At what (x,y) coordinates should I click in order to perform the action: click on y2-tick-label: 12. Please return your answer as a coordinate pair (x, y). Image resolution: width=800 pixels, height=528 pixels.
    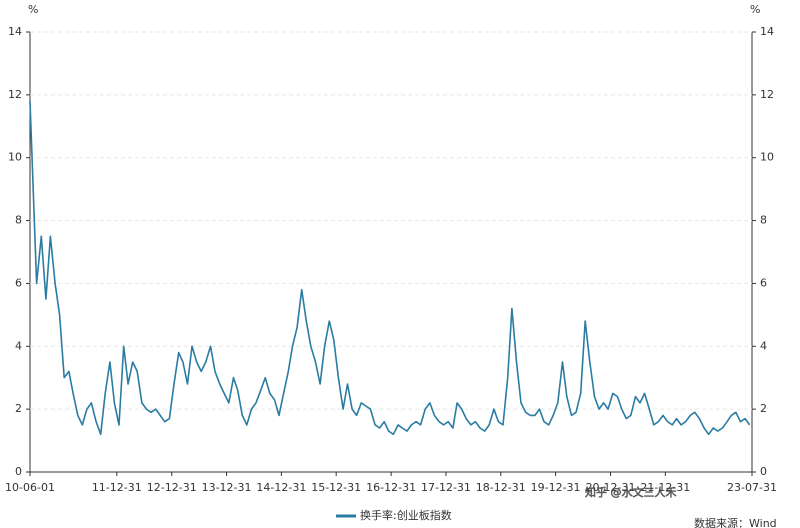
    Looking at the image, I should click on (767, 94).